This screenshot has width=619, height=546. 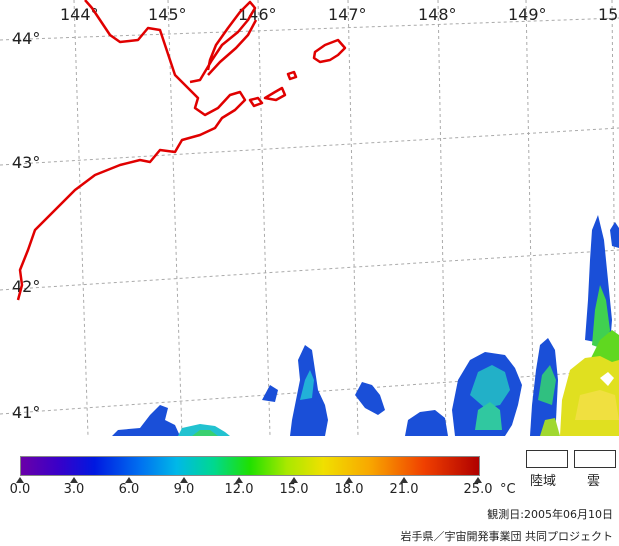 I want to click on cloud-label: 雲, so click(x=594, y=481).